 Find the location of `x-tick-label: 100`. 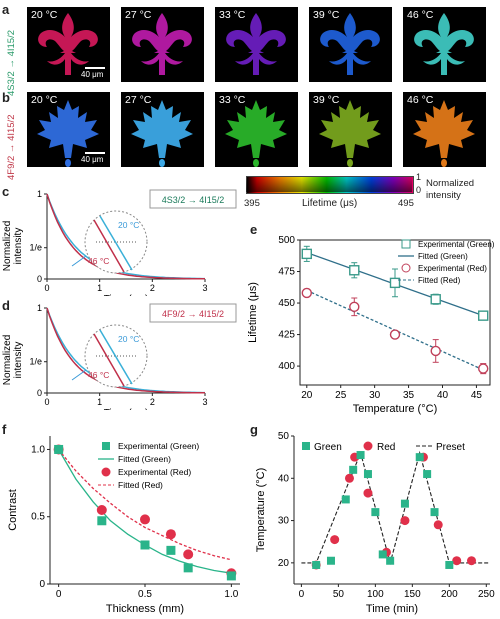

x-tick-label: 100 is located at coordinates (375, 594).